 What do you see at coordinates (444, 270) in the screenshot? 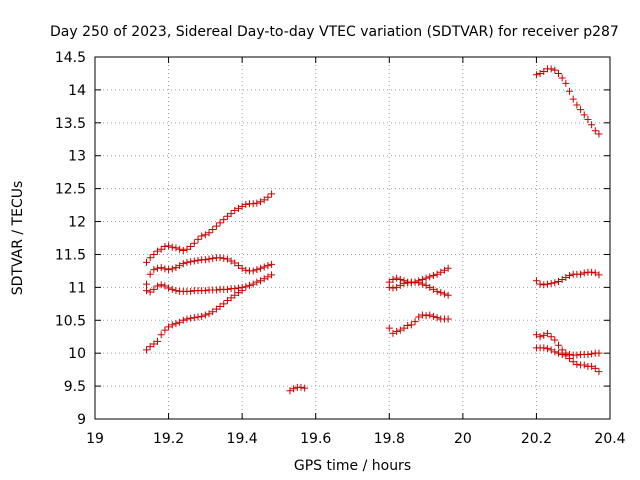
I see `data-point-s6` at bounding box center [444, 270].